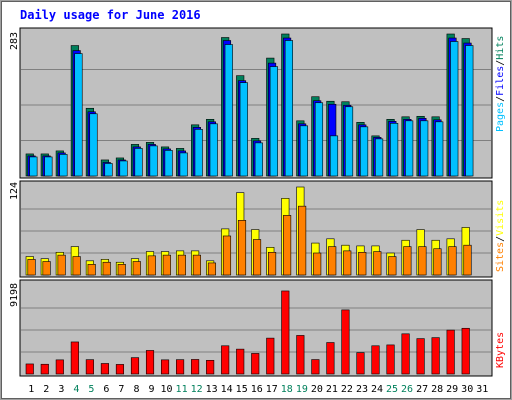 This screenshot has height=400, width=512. Describe the element at coordinates (14, 294) in the screenshot. I see `y-max-label-kbytes: 9198` at that location.